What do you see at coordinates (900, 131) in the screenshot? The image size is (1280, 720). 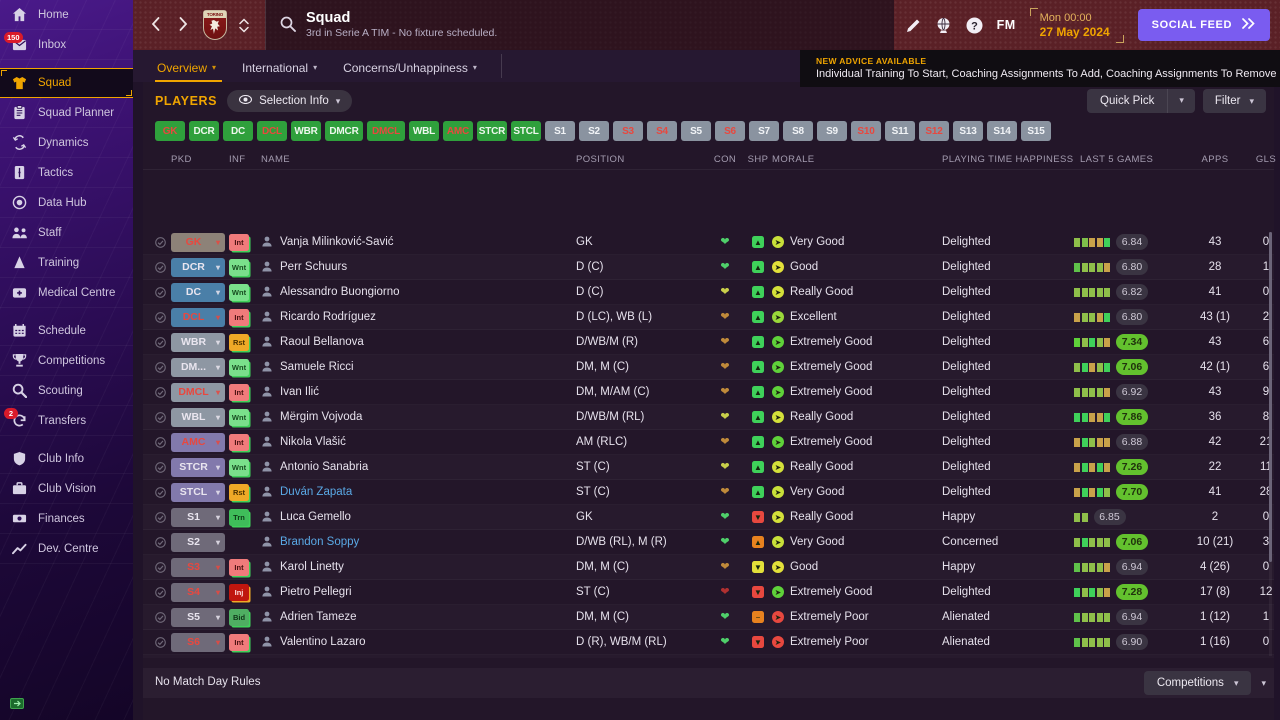 I see `position-chip-s11: S11` at bounding box center [900, 131].